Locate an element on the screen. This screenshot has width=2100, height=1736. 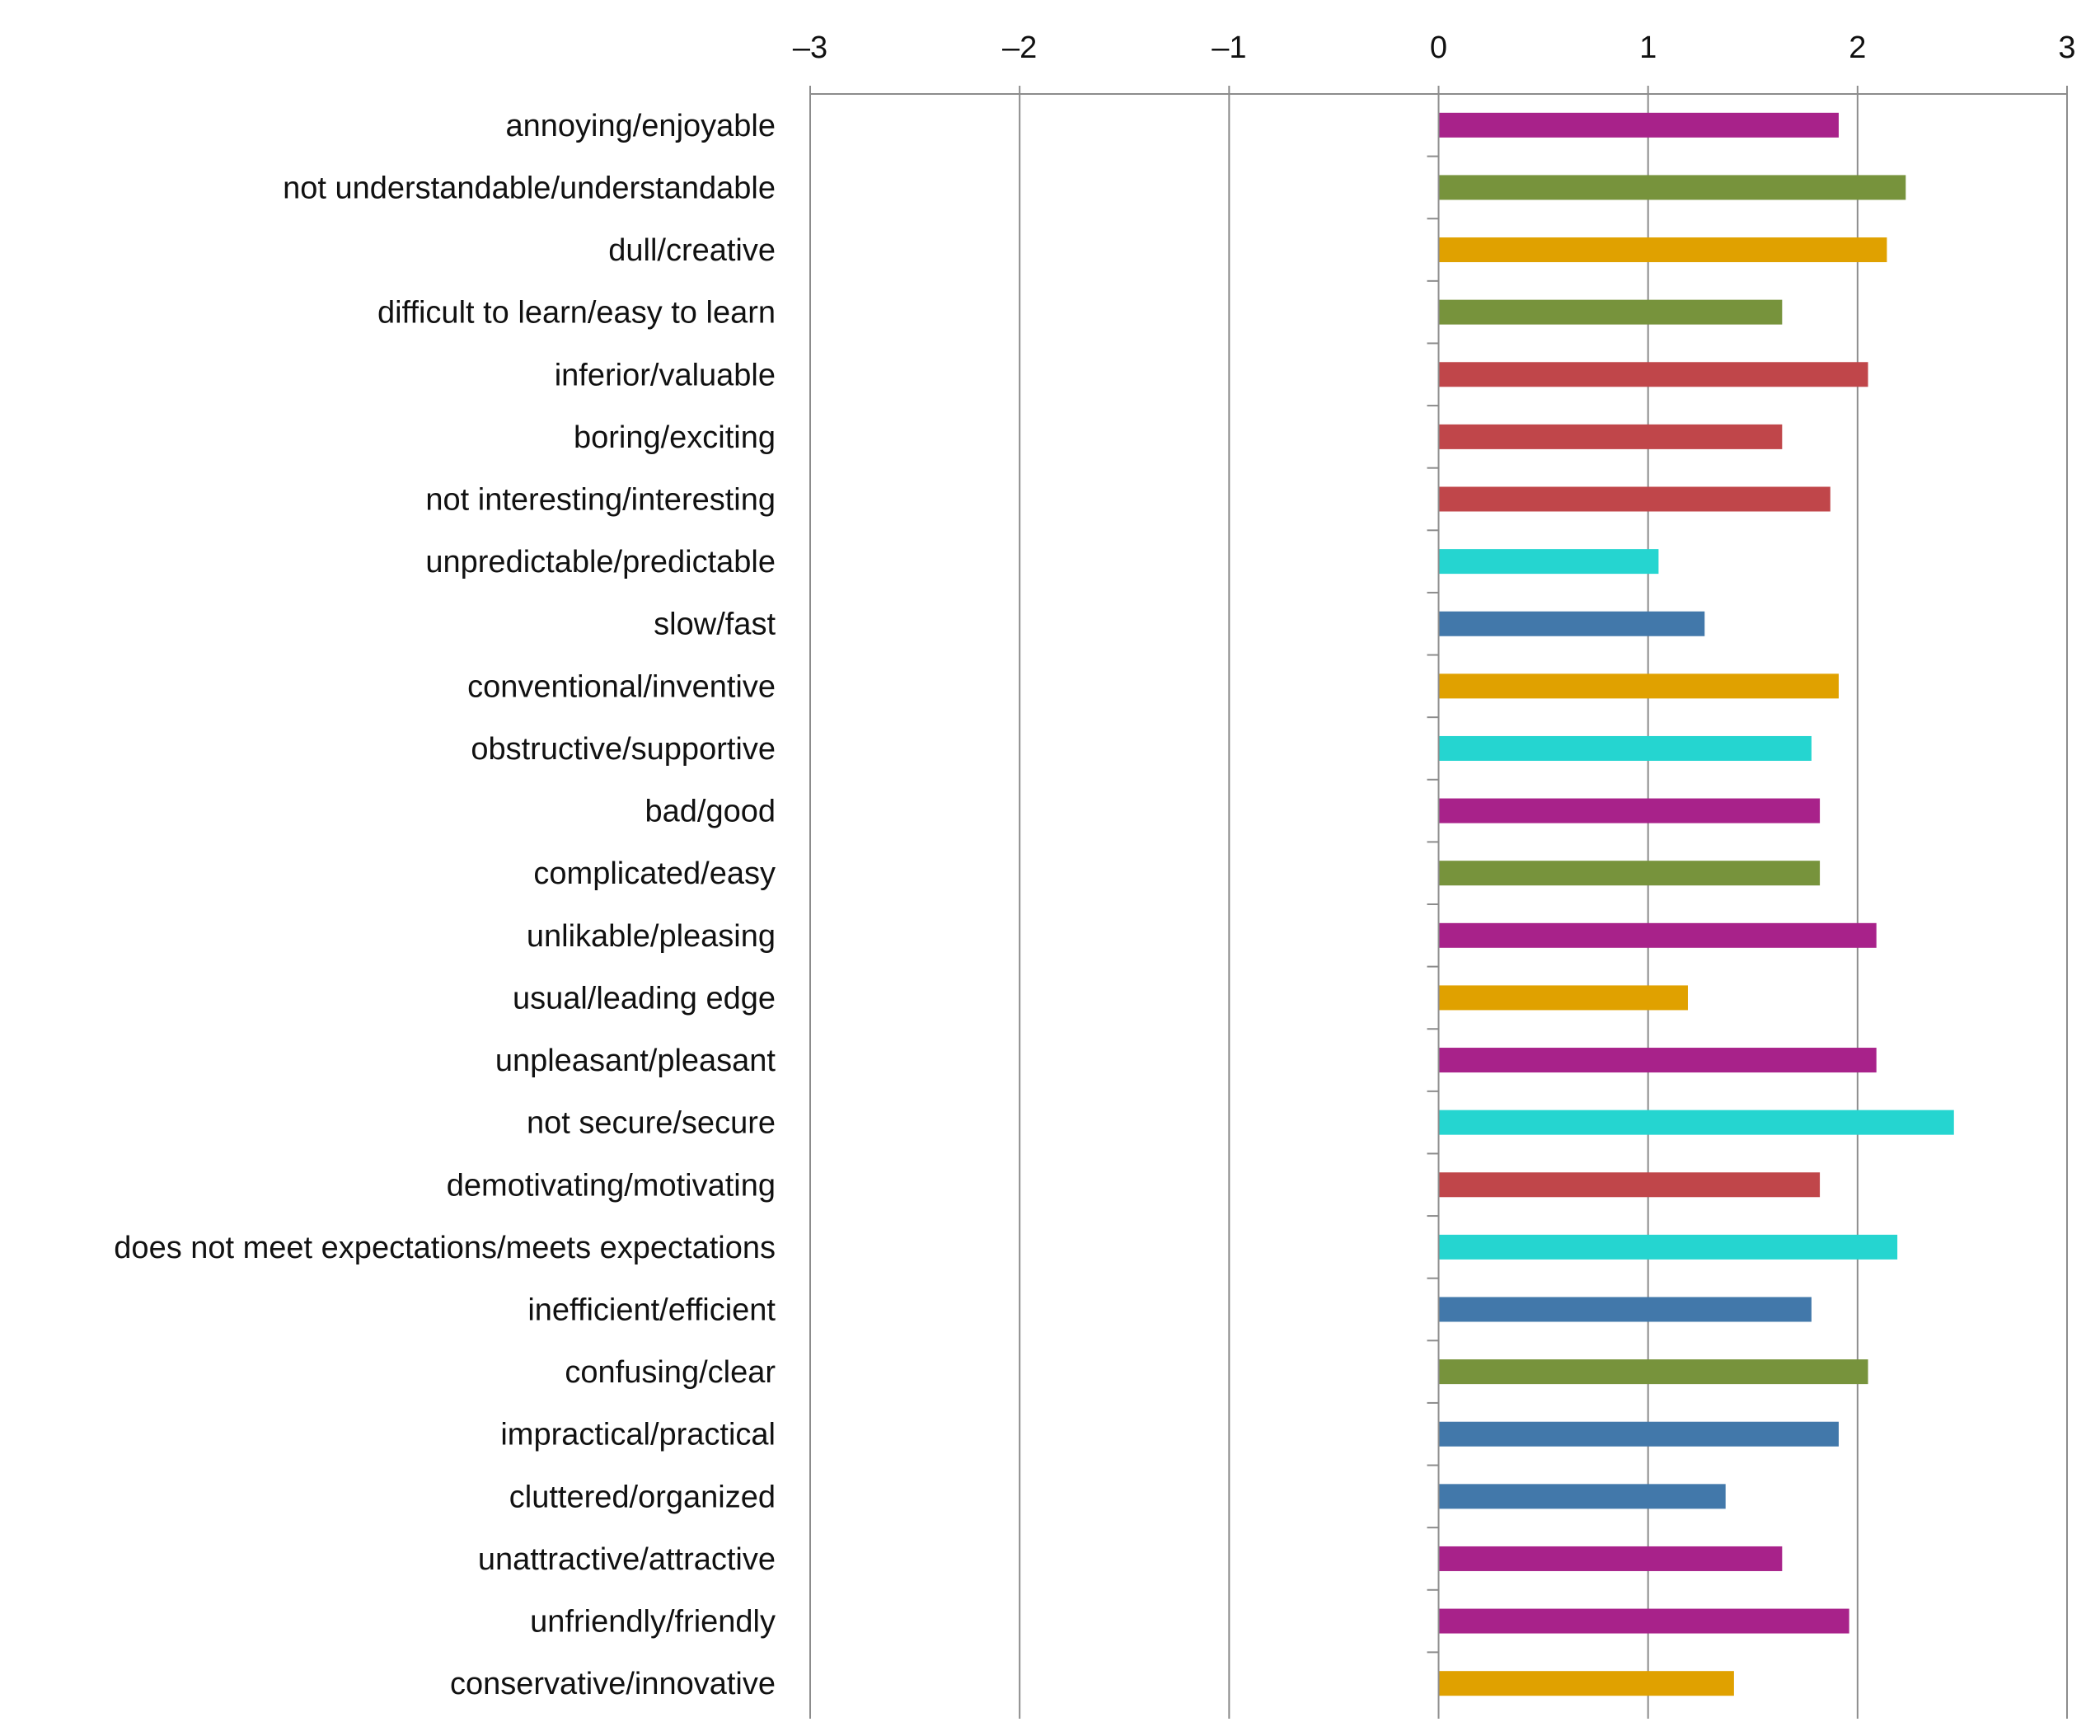
x-tick-label: 3 is located at coordinates (2066, 47).